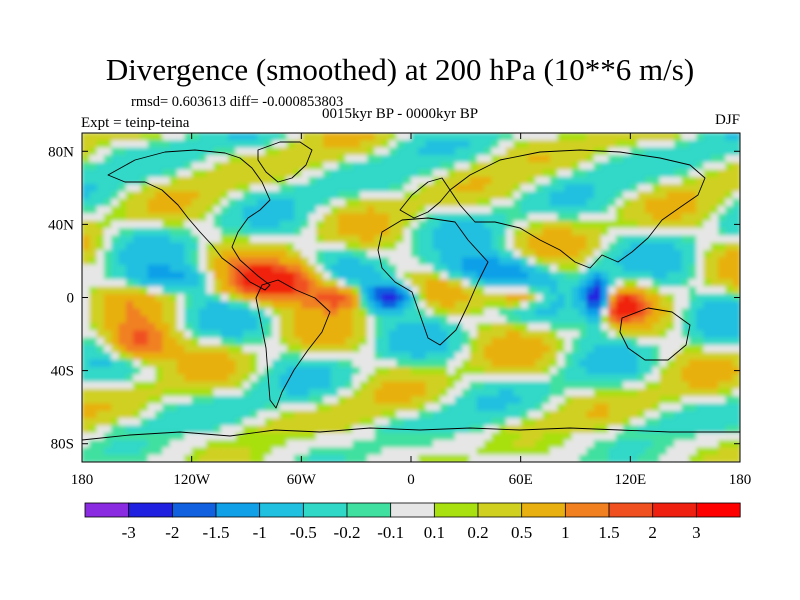 The width and height of the screenshot is (800, 600). Describe the element at coordinates (62, 445) in the screenshot. I see `y-tick-label: 80S` at that location.